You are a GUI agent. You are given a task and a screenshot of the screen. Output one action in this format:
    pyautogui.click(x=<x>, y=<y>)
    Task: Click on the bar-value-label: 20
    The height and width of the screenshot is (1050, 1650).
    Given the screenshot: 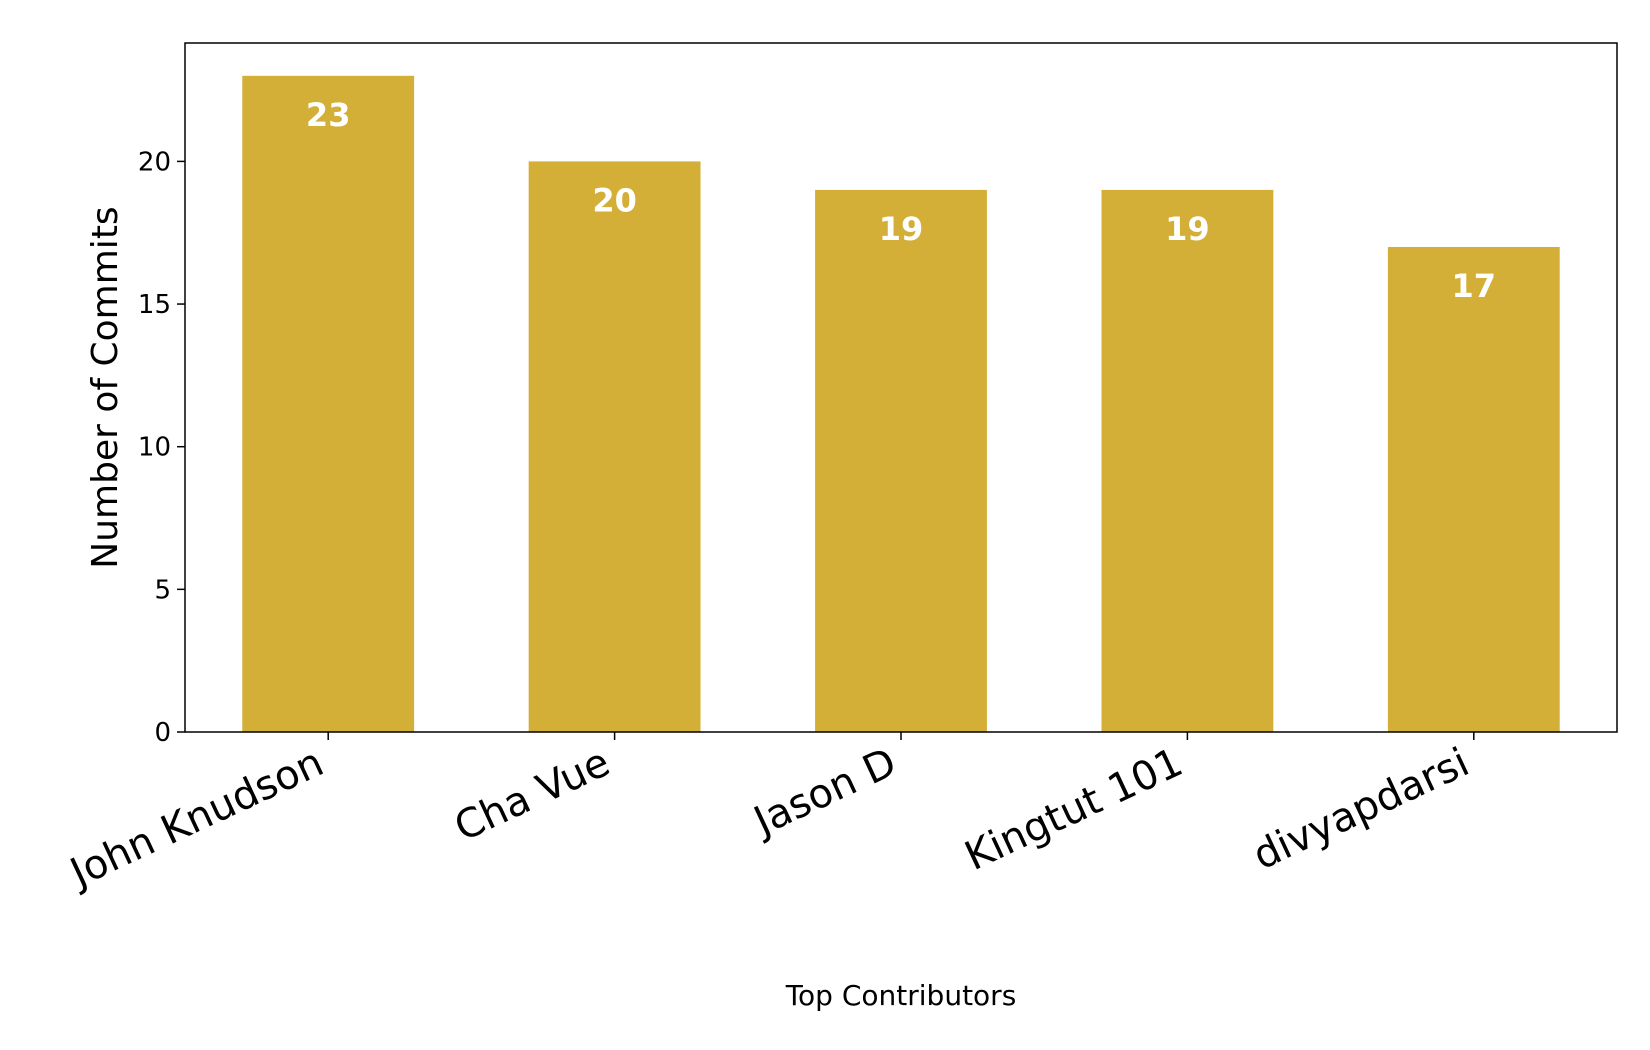 What is the action you would take?
    pyautogui.click(x=614, y=200)
    